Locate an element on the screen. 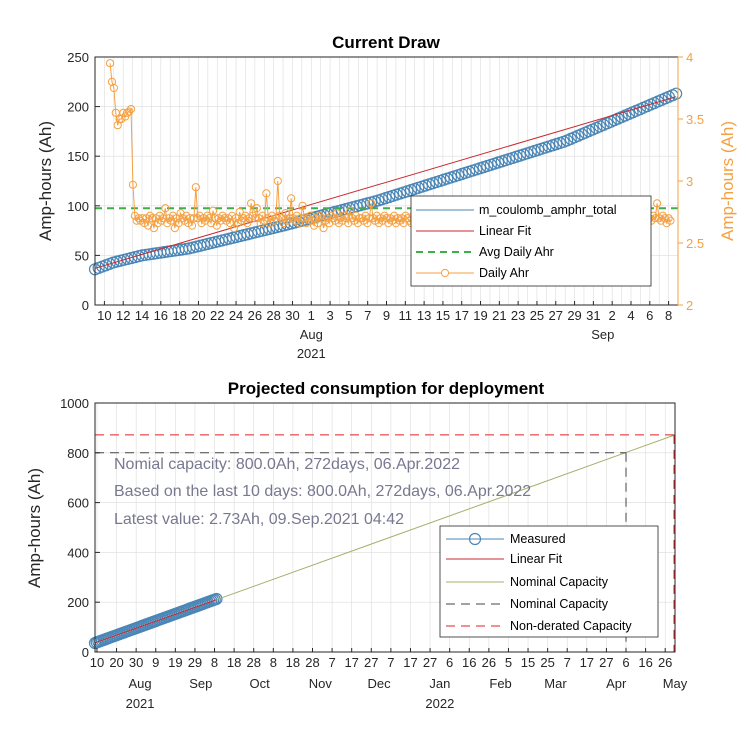 The image size is (746, 733). y-tick-label: 600 is located at coordinates (78, 503).